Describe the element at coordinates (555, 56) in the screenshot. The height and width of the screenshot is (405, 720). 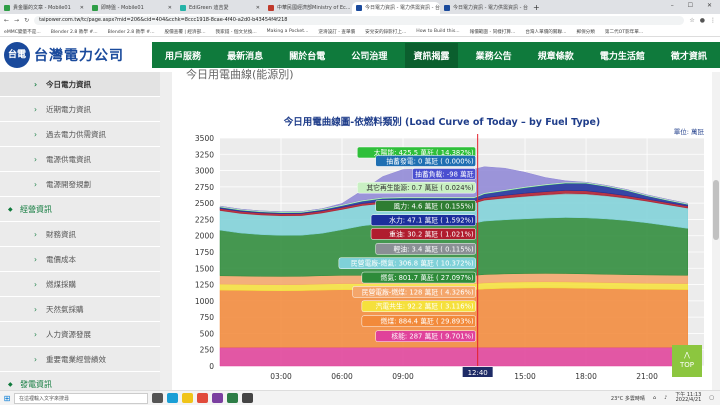
I see `nav-item: 規章條款` at that location.